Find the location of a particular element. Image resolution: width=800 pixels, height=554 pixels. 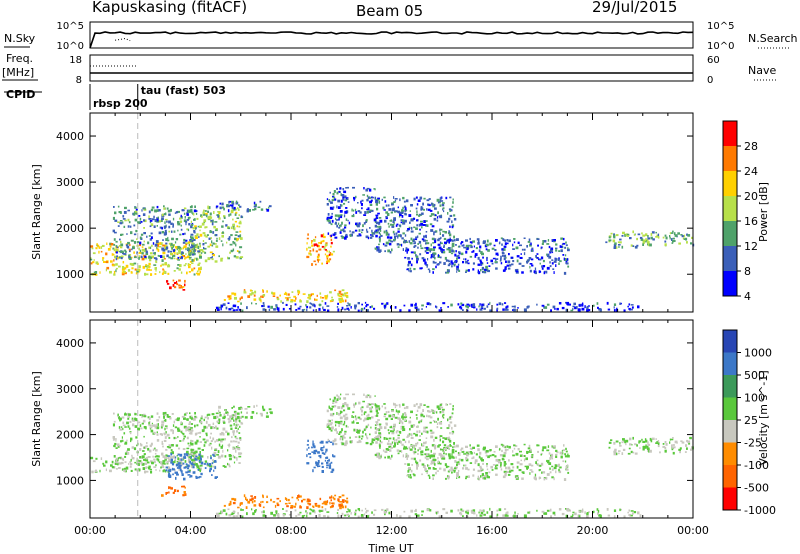

freq-unit-label: [MHz] is located at coordinates (18, 72).